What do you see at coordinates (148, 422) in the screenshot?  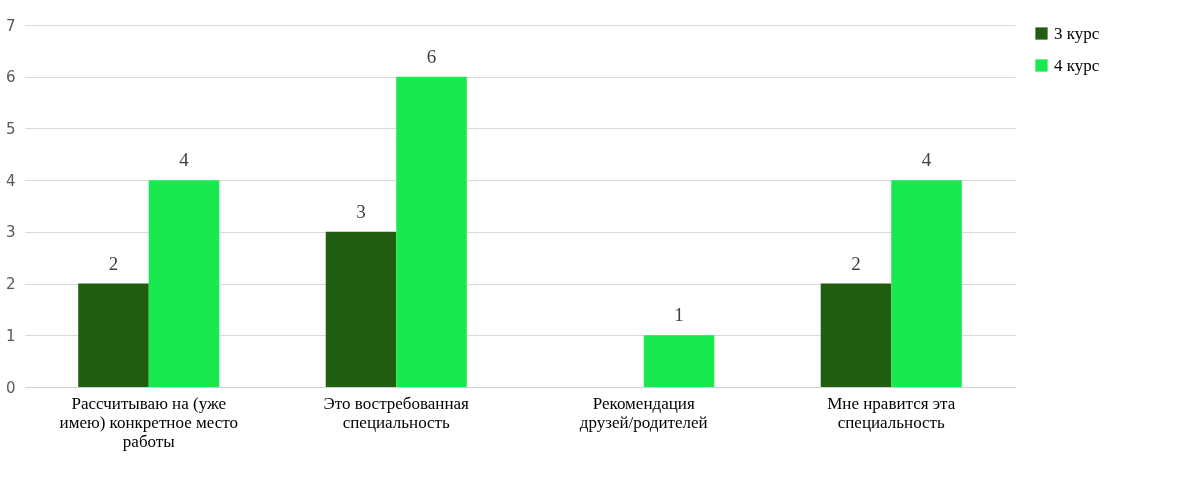 I see `x-tick-label: Рассчитываю на (уже имею) конкретное место работы` at bounding box center [148, 422].